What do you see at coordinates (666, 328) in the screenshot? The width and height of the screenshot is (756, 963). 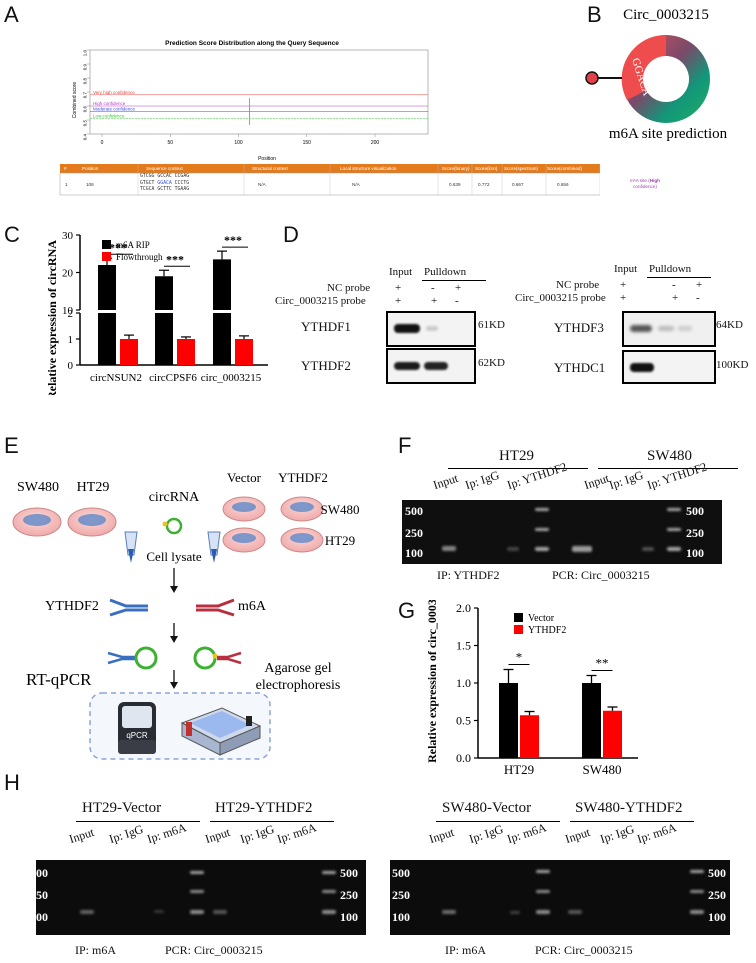 I see `band-ythdf3-pd1` at bounding box center [666, 328].